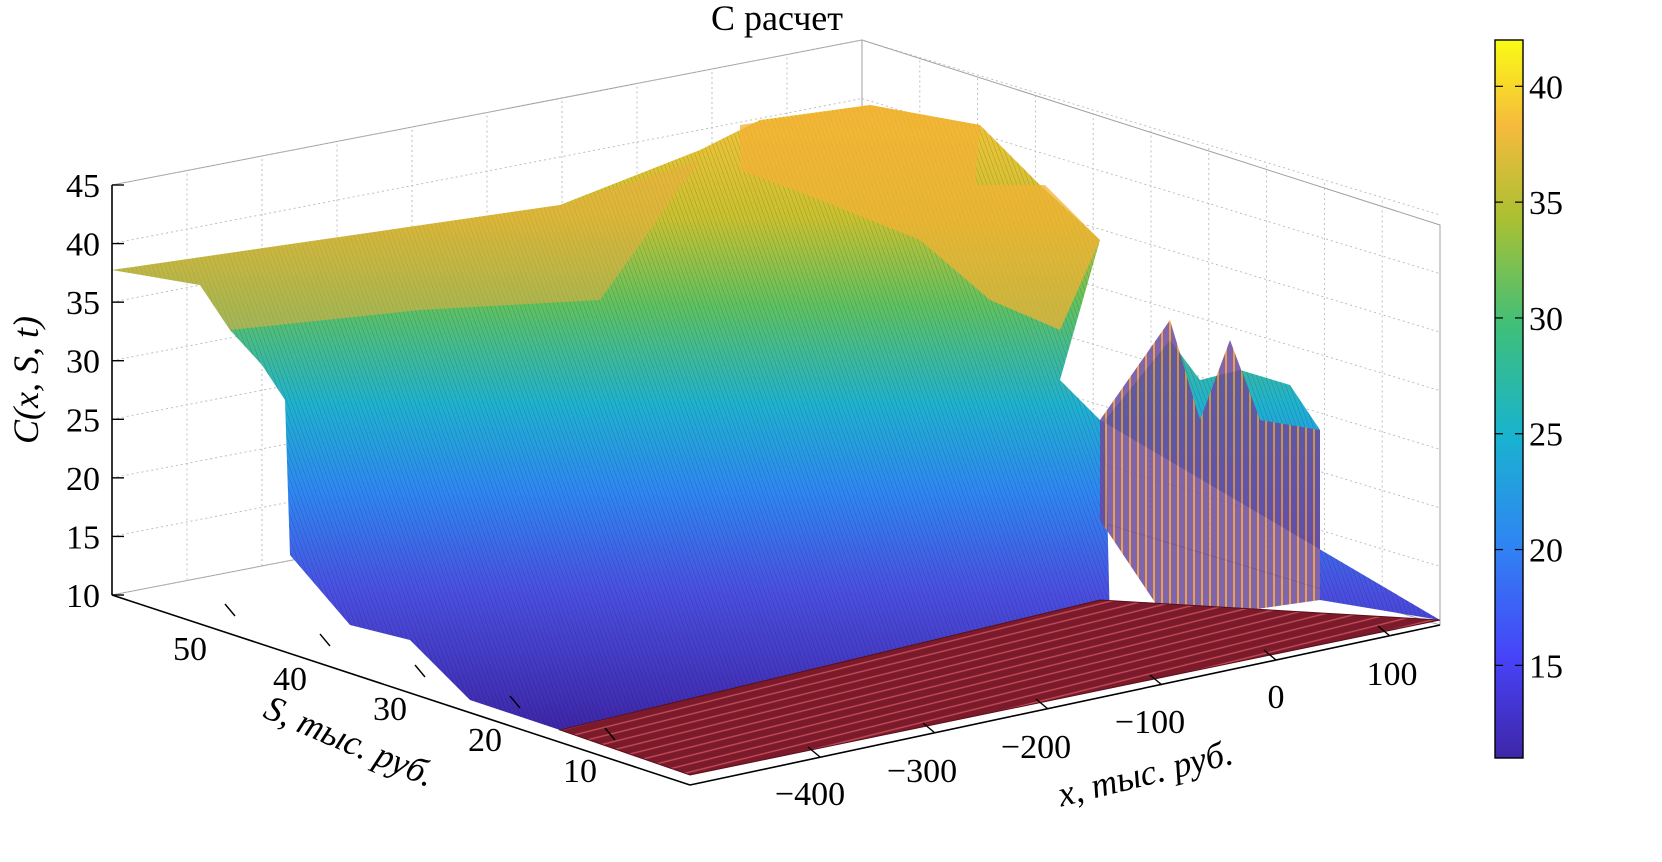 This screenshot has height=862, width=1662. I want to click on z-tick-label: 45, so click(83, 186).